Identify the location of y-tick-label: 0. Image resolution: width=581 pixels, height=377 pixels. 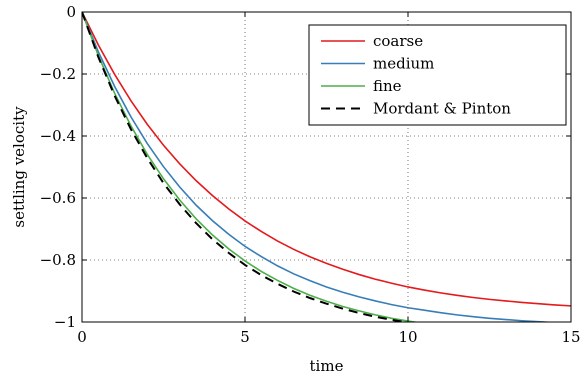
(71, 12).